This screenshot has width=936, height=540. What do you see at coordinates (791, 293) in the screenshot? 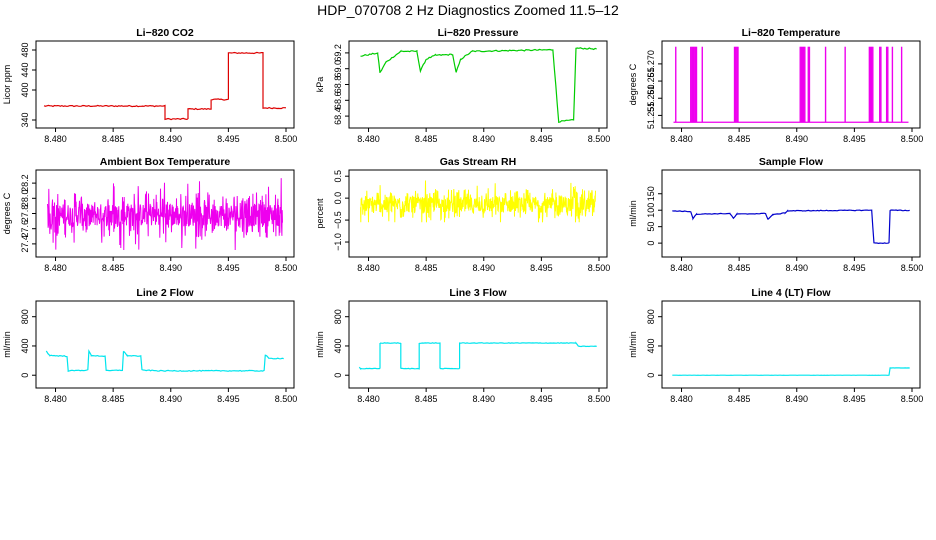
I see `chart-title: Line 4 (LT) Flow` at bounding box center [791, 293].